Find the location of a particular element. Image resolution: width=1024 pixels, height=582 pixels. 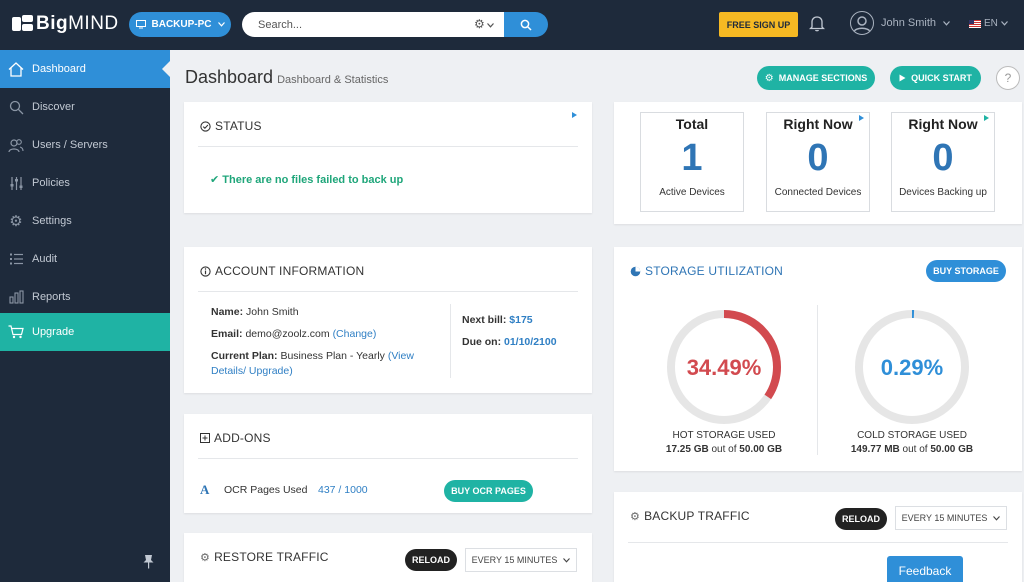

free-sign-up-button: FREE SIGN UP is located at coordinates (758, 24).